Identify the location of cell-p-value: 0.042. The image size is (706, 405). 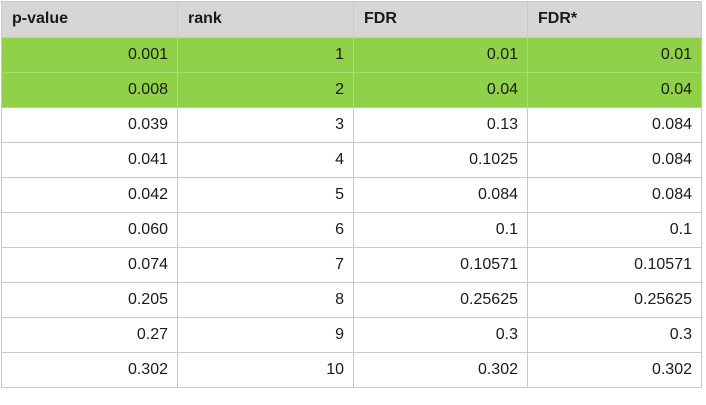
(89, 195).